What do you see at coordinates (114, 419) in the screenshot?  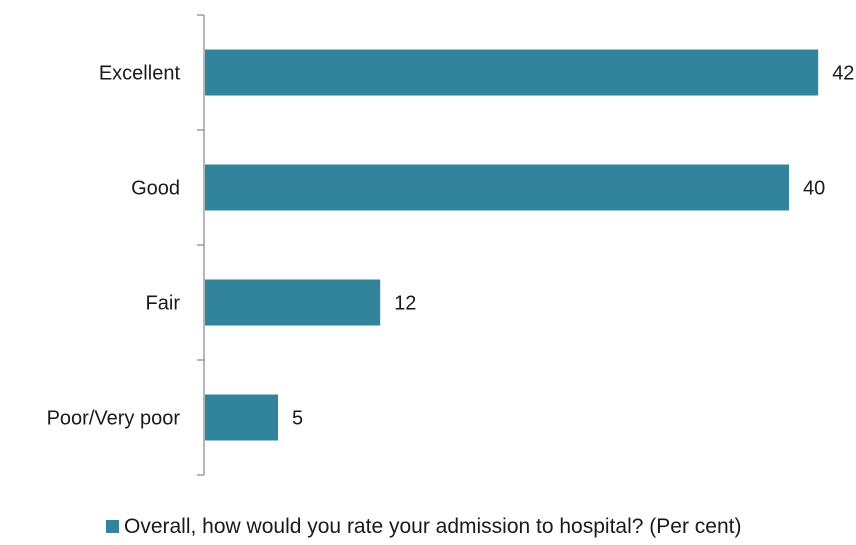 I see `category-tick-label: Poor/Very poor` at bounding box center [114, 419].